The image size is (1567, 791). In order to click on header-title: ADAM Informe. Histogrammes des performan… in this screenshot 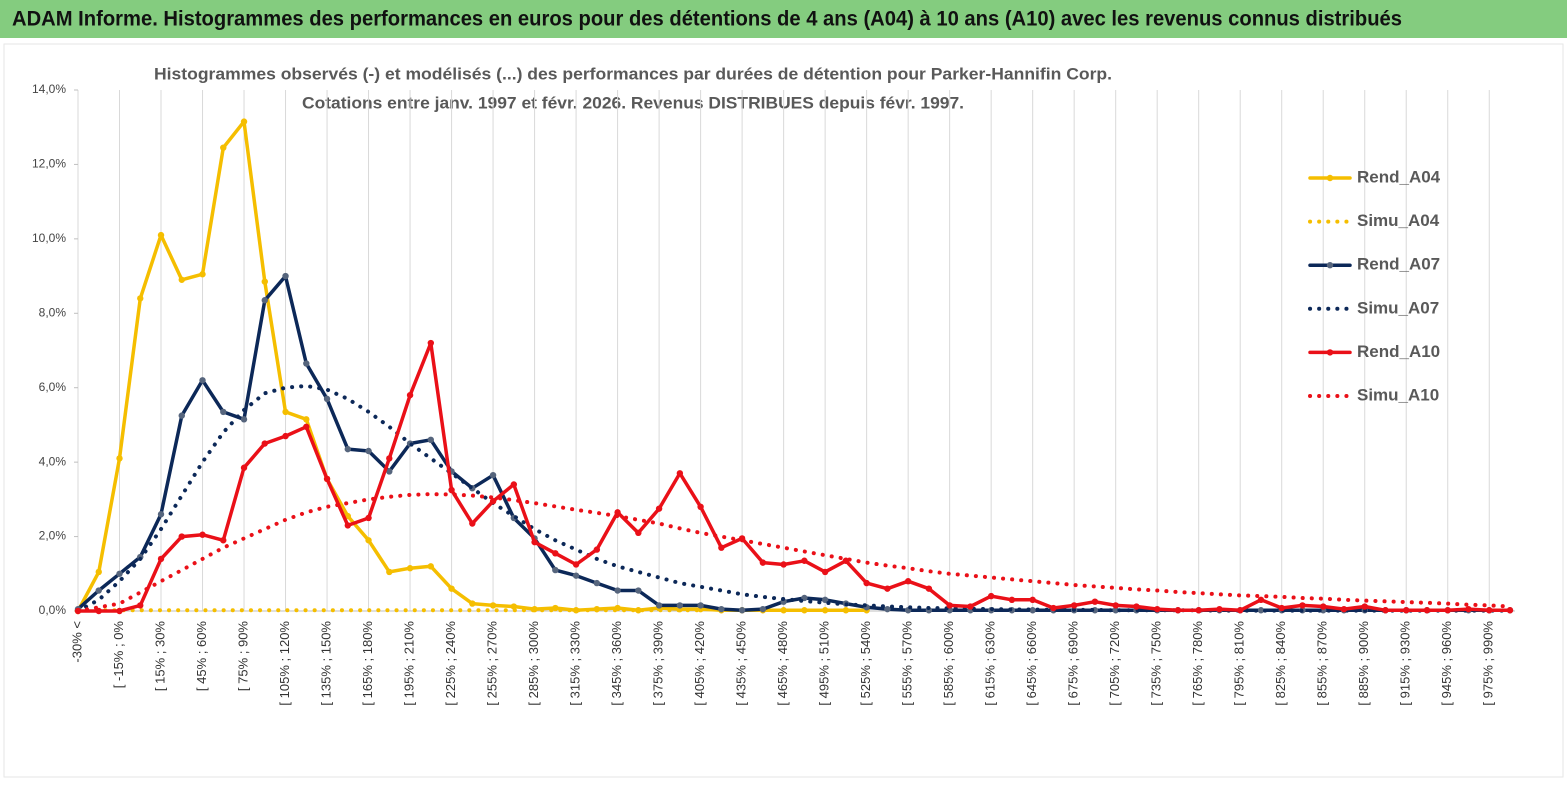, I will do `click(707, 19)`.